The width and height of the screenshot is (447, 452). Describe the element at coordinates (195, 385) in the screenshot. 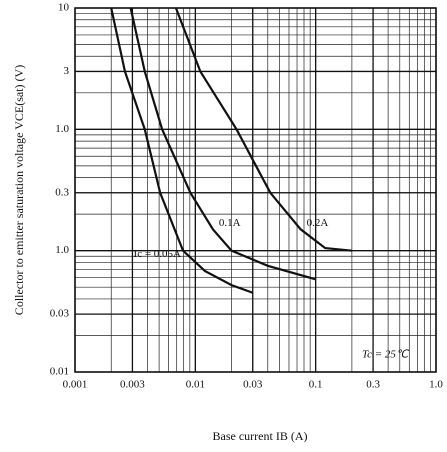

I see `x-tick-label: 0.01` at that location.